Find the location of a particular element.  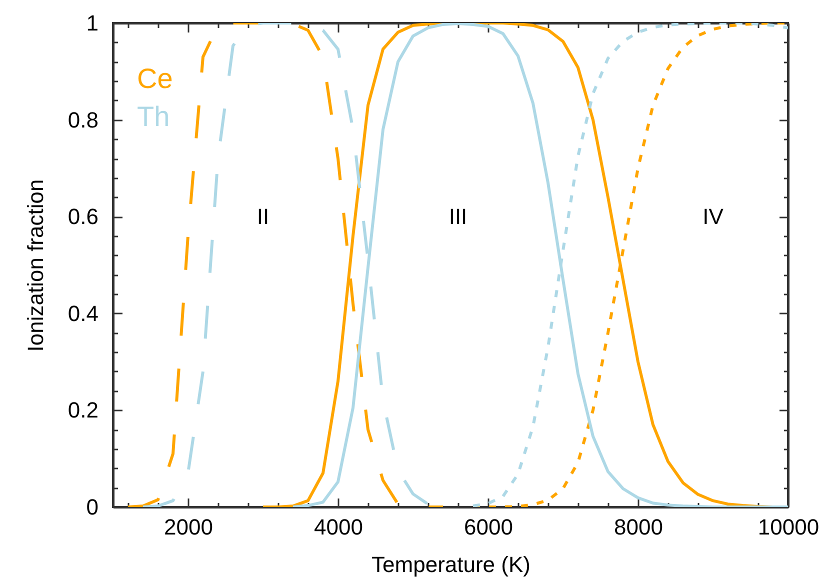

y-tick-label: 0.2 is located at coordinates (83, 410).